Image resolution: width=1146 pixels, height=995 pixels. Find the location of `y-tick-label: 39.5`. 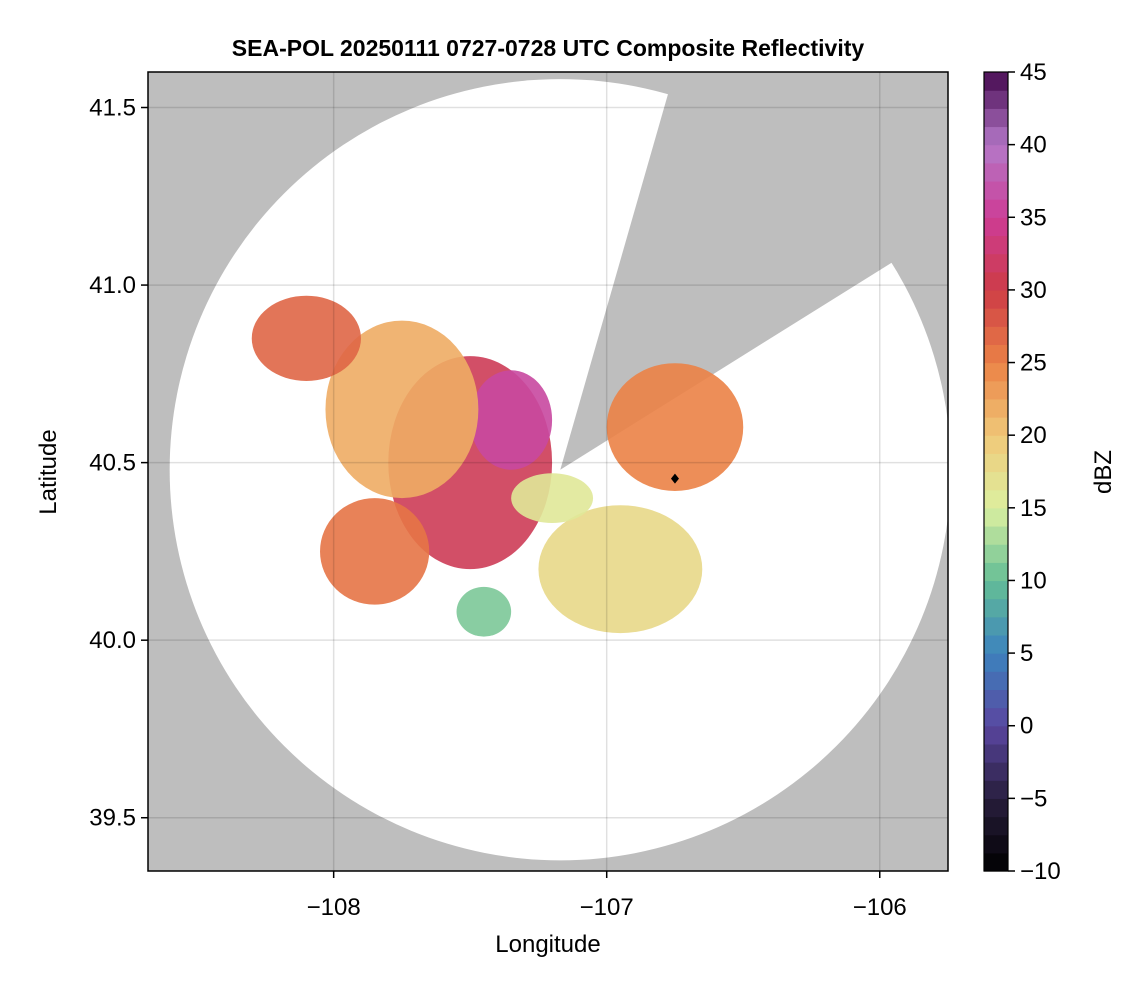

y-tick-label: 39.5 is located at coordinates (112, 818).